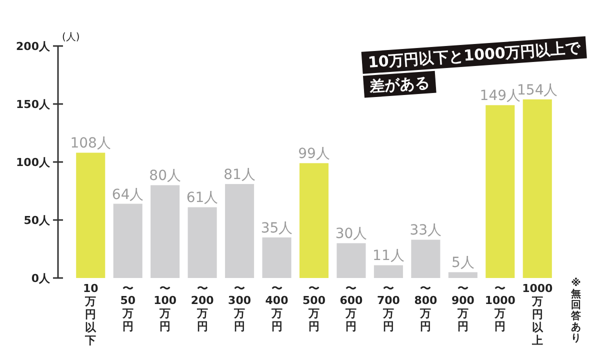 The image size is (615, 364). Describe the element at coordinates (41, 278) in the screenshot. I see `y-tick-label: 0人` at that location.